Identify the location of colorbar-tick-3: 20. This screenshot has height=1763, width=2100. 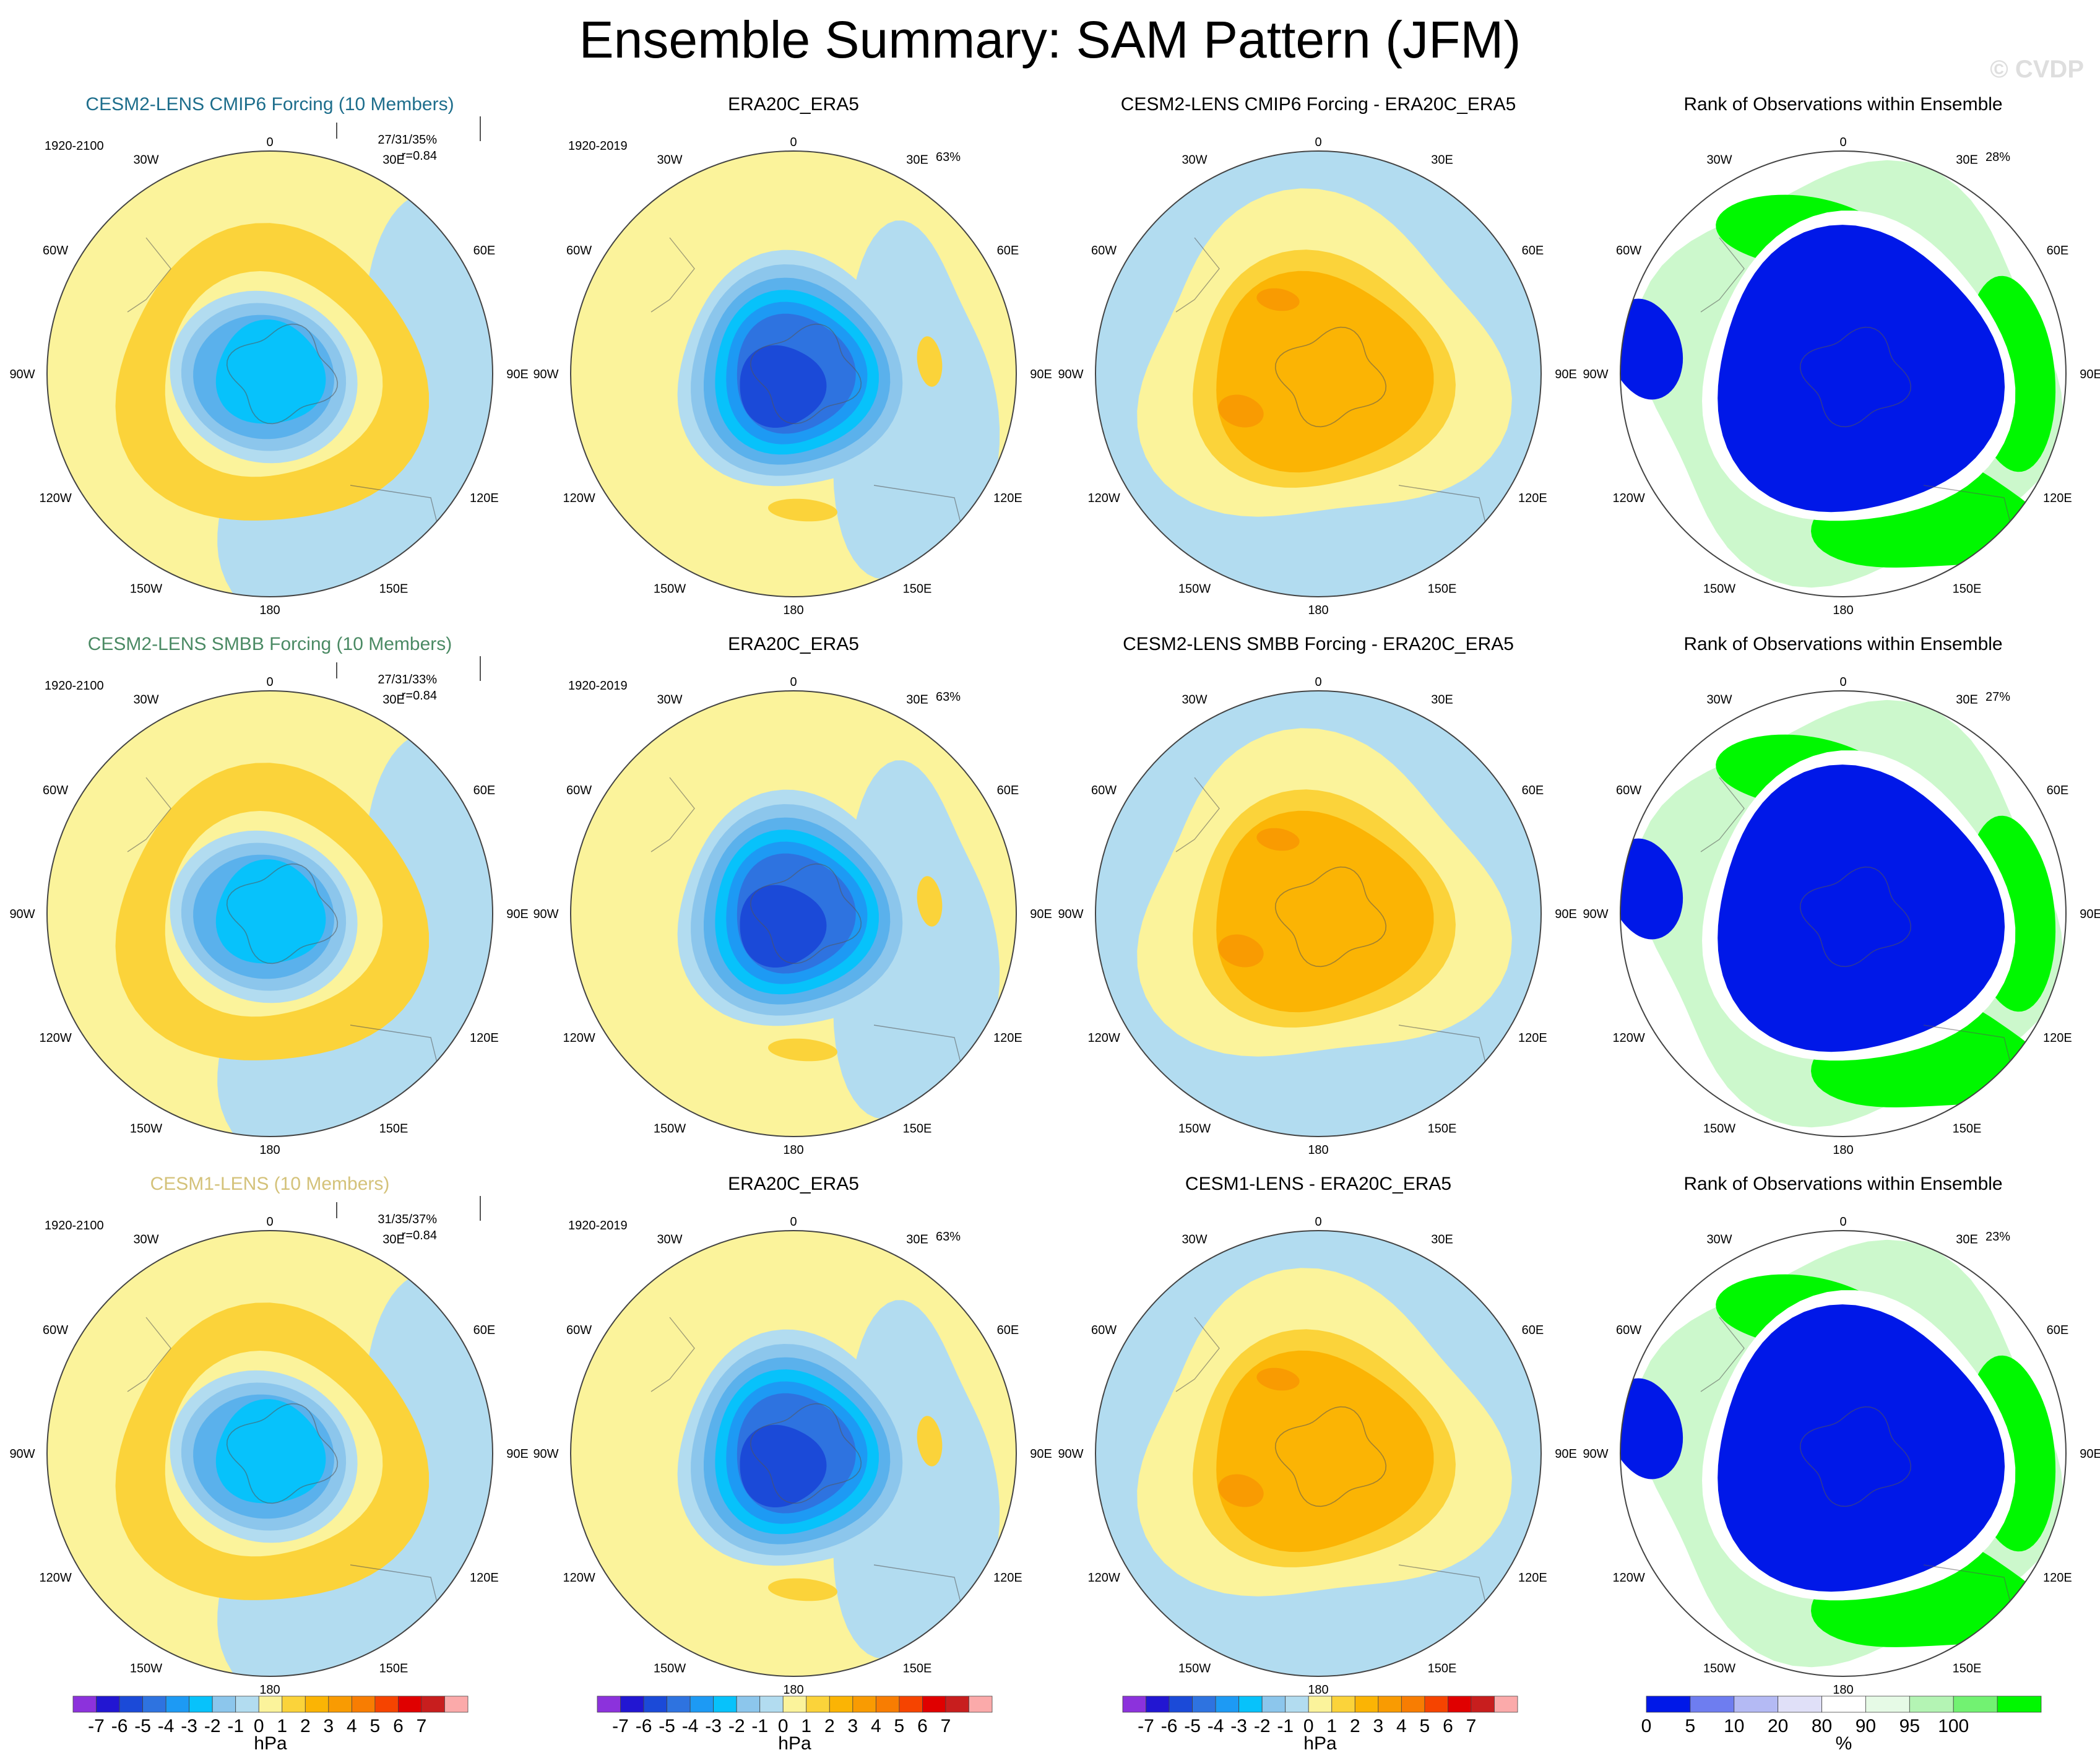
(1778, 1726).